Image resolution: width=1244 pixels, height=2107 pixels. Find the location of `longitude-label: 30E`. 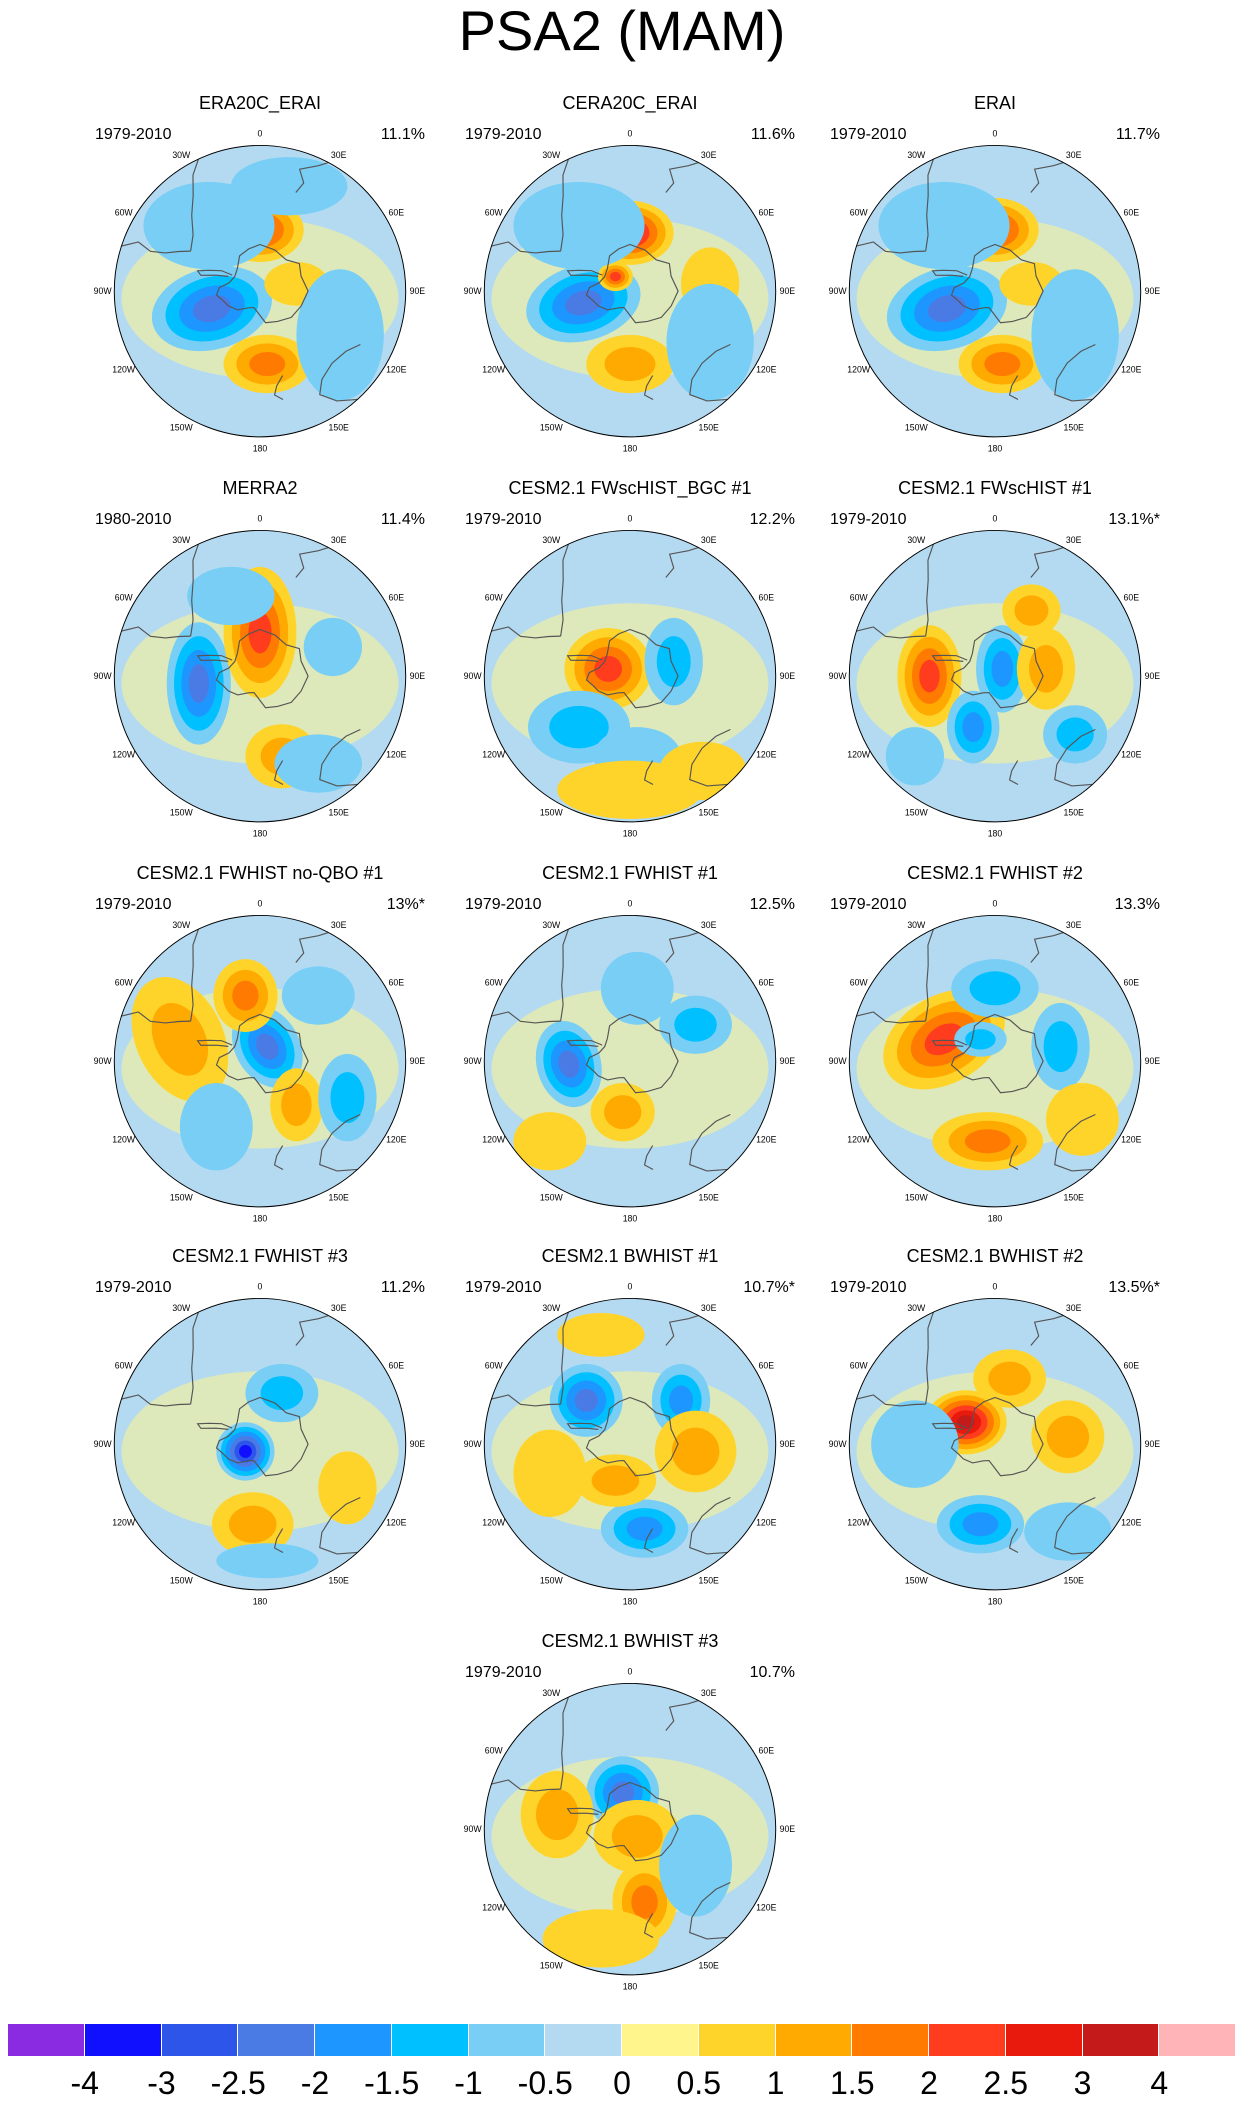

longitude-label: 30E is located at coordinates (1074, 1308).